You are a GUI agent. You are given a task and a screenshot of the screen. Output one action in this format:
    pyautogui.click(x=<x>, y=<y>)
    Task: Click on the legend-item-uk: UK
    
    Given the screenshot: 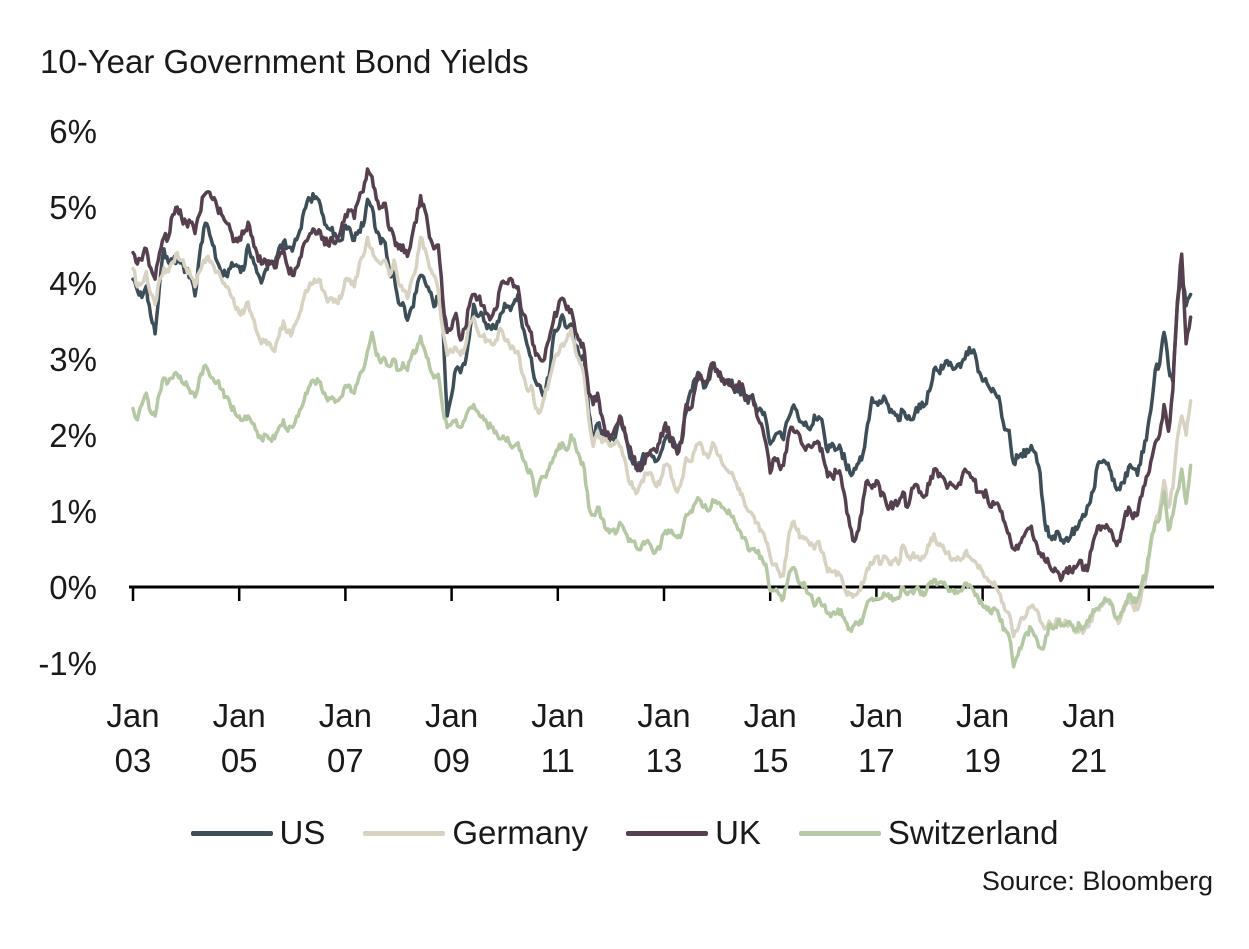 What is the action you would take?
    pyautogui.click(x=693, y=833)
    